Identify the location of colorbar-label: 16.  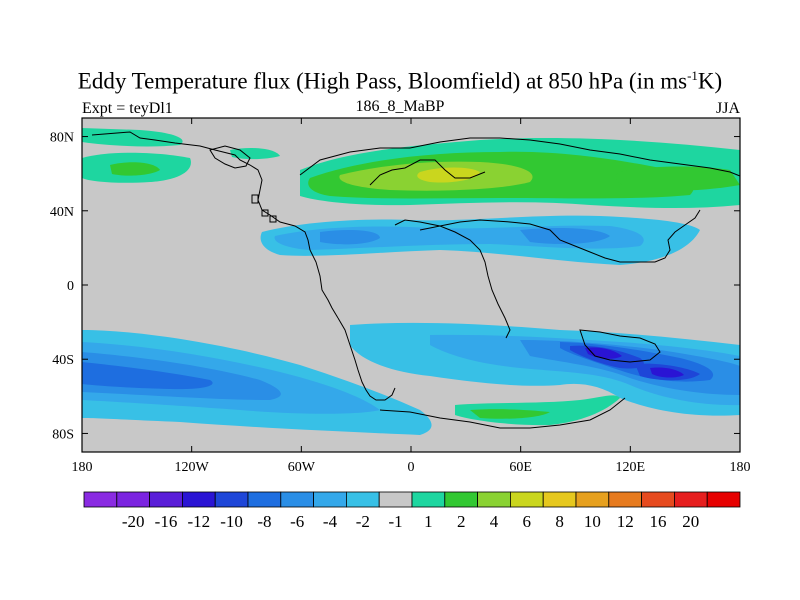
(658, 521).